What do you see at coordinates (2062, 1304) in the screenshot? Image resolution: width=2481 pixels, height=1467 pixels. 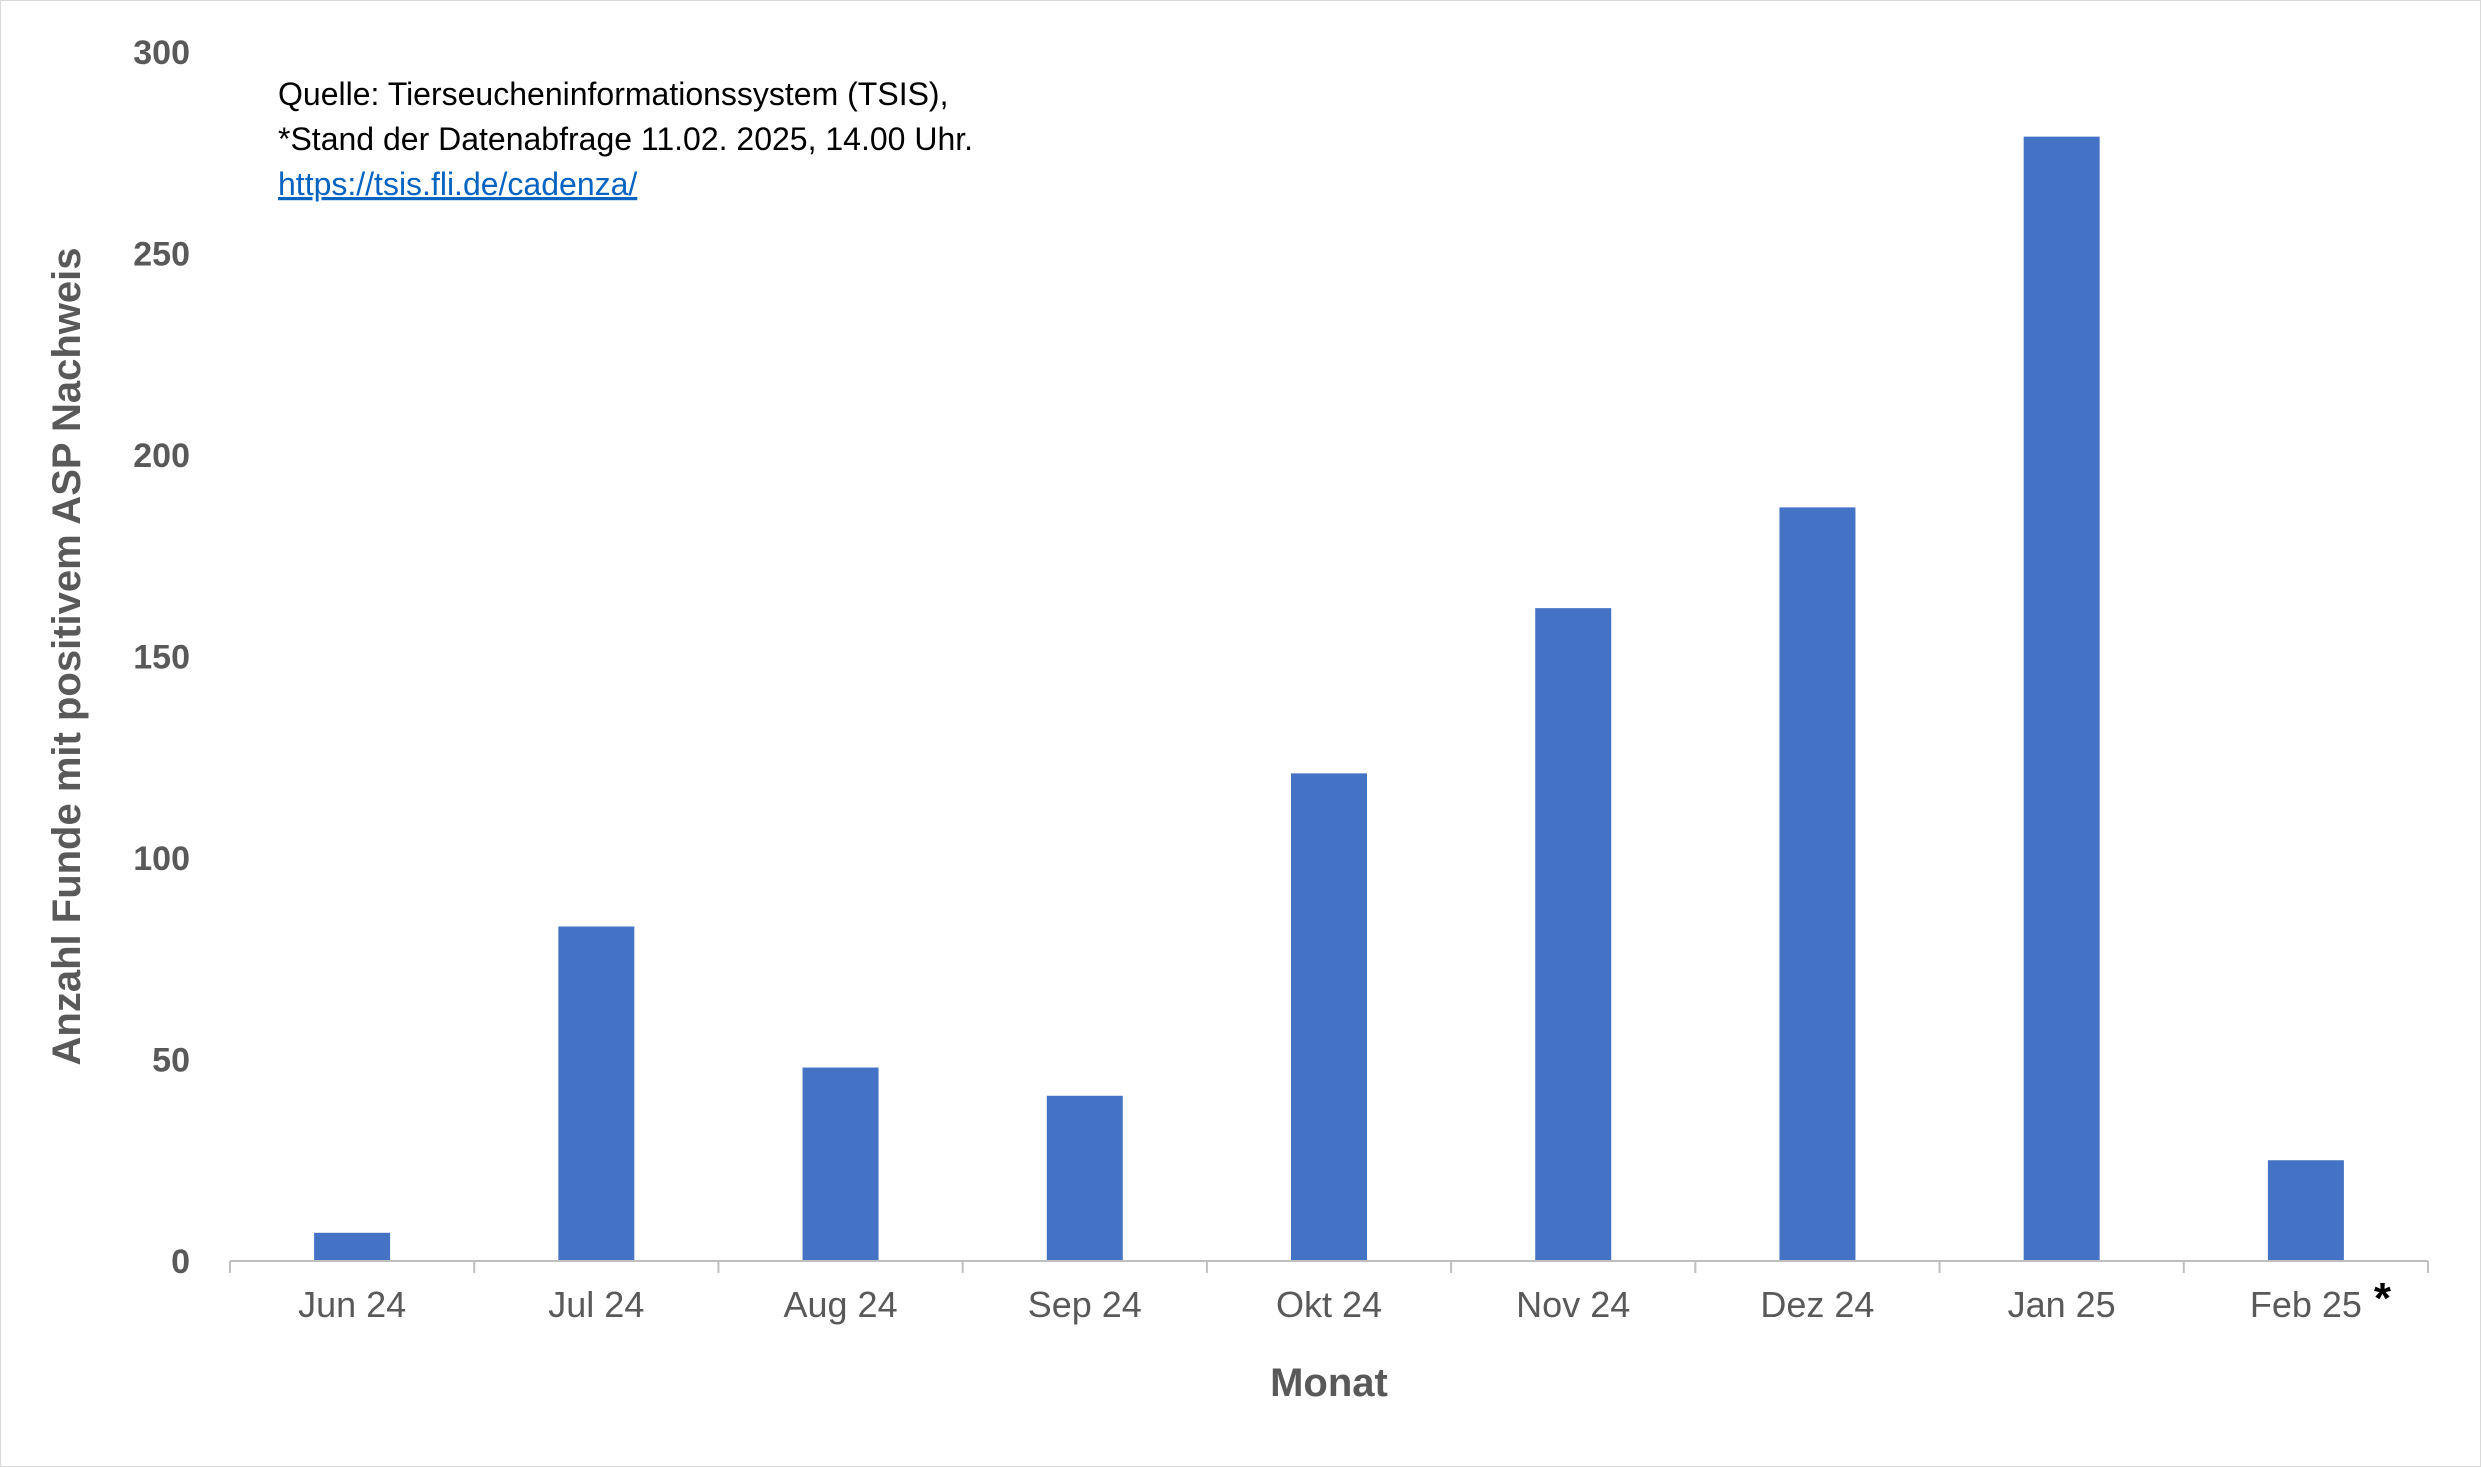 I see `x-tick-label: Jan 25` at bounding box center [2062, 1304].